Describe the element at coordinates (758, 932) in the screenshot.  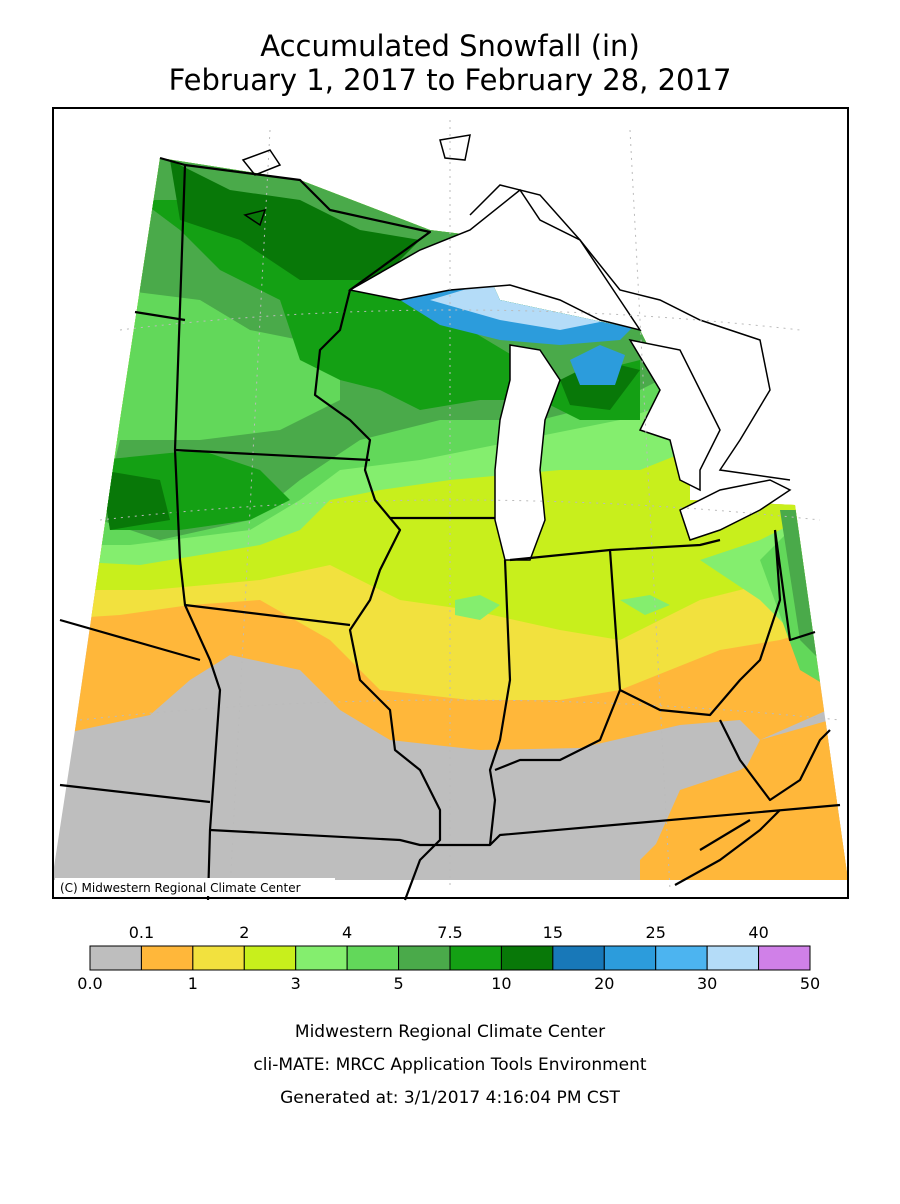
I see `legend-label: 40` at that location.